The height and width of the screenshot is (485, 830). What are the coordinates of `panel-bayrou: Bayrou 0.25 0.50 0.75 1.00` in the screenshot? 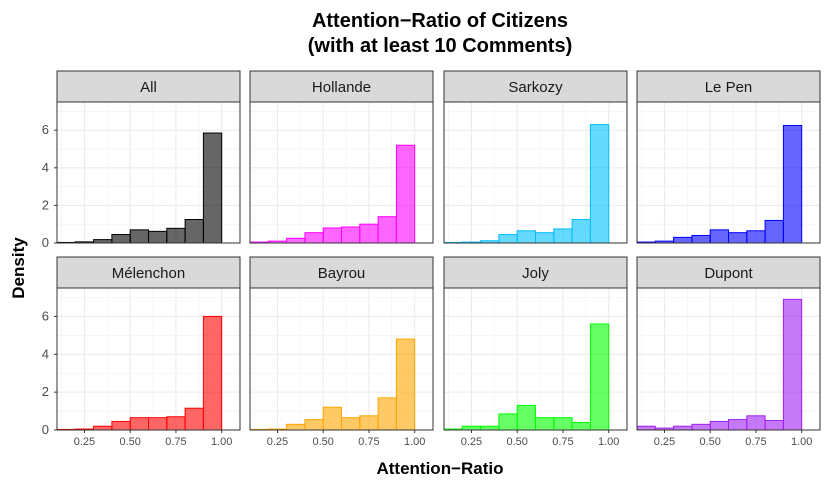 It's located at (341, 352).